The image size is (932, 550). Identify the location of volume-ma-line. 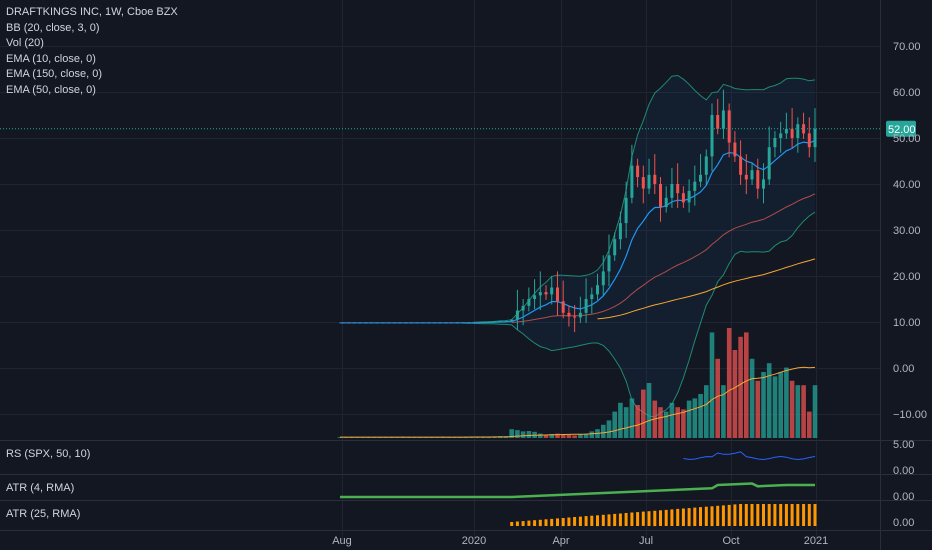
(578, 402).